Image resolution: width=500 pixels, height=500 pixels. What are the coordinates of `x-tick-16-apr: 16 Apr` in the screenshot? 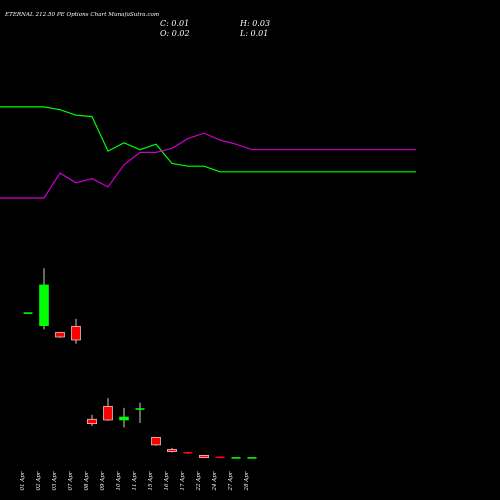 It's located at (167, 480).